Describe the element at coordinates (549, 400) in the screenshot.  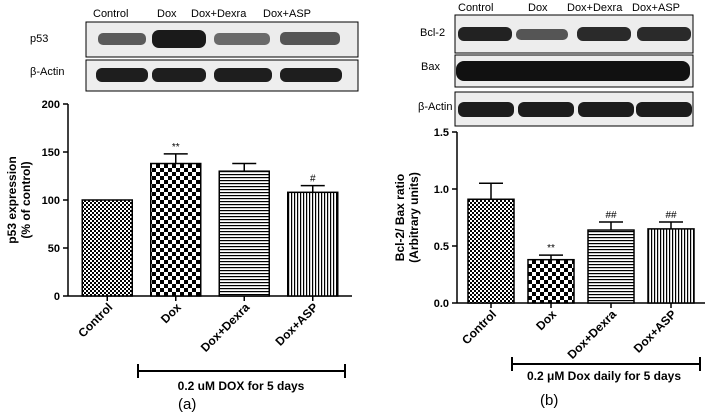
I see `panel-b-label: (b)` at that location.